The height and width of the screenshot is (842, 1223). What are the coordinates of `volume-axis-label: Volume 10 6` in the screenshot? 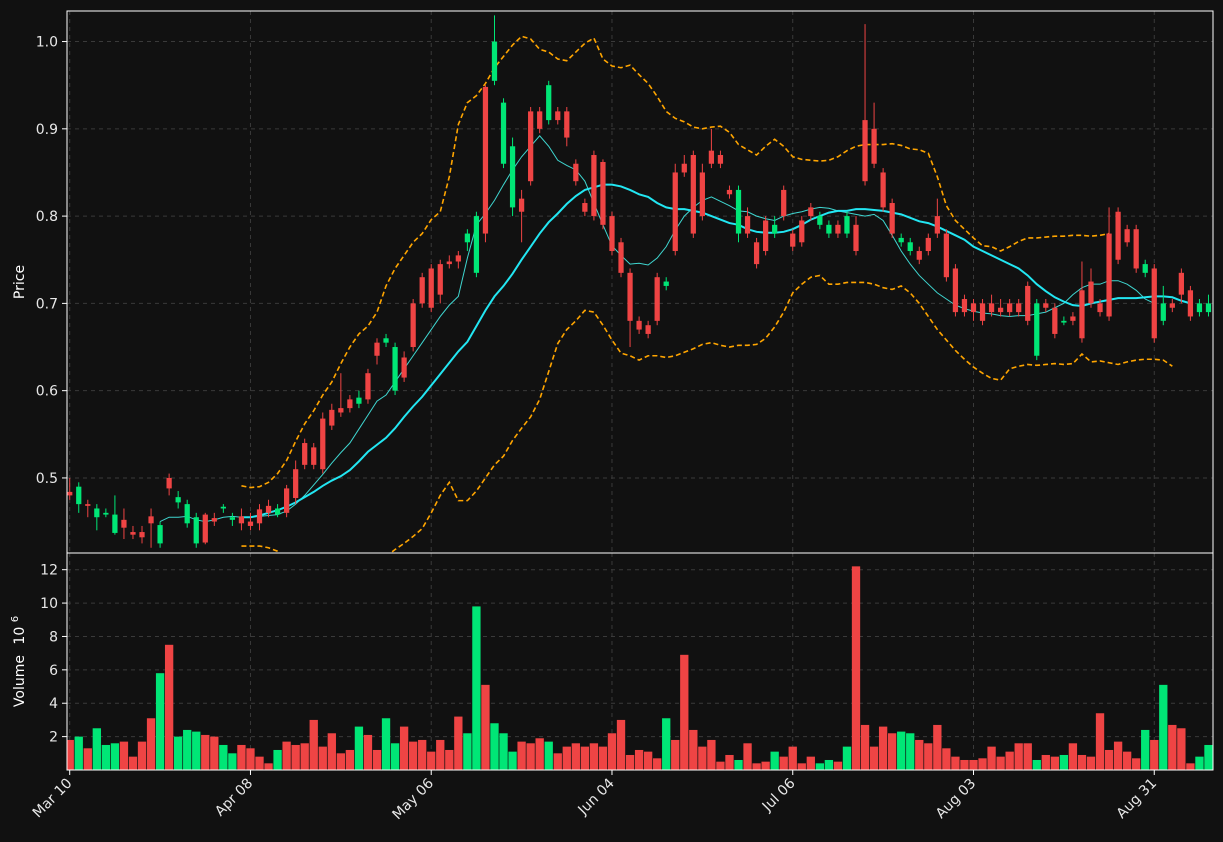 It's located at (19, 661).